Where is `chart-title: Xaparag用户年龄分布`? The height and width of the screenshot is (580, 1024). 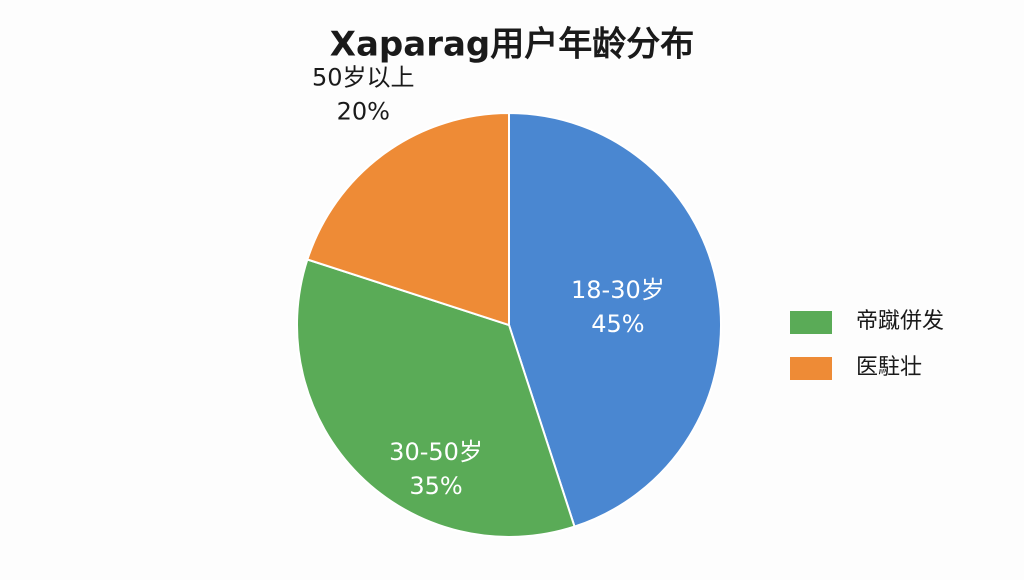
chart-title: Xaparag用户年龄分布 is located at coordinates (512, 45).